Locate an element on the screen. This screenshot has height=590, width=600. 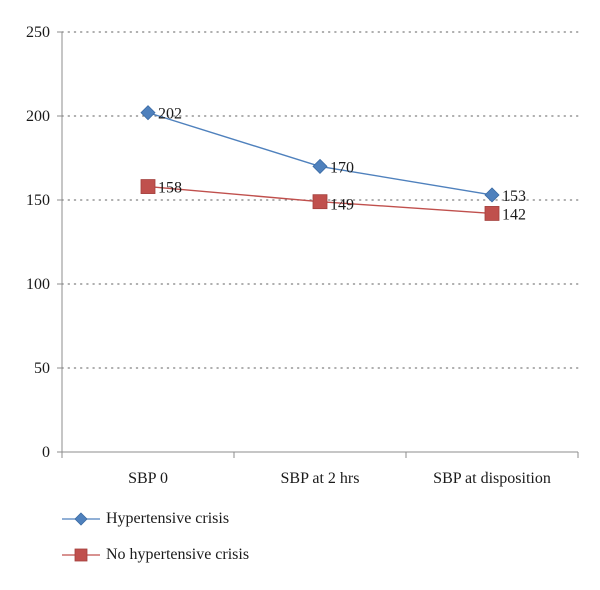
series-layer is located at coordinates (320, 163).